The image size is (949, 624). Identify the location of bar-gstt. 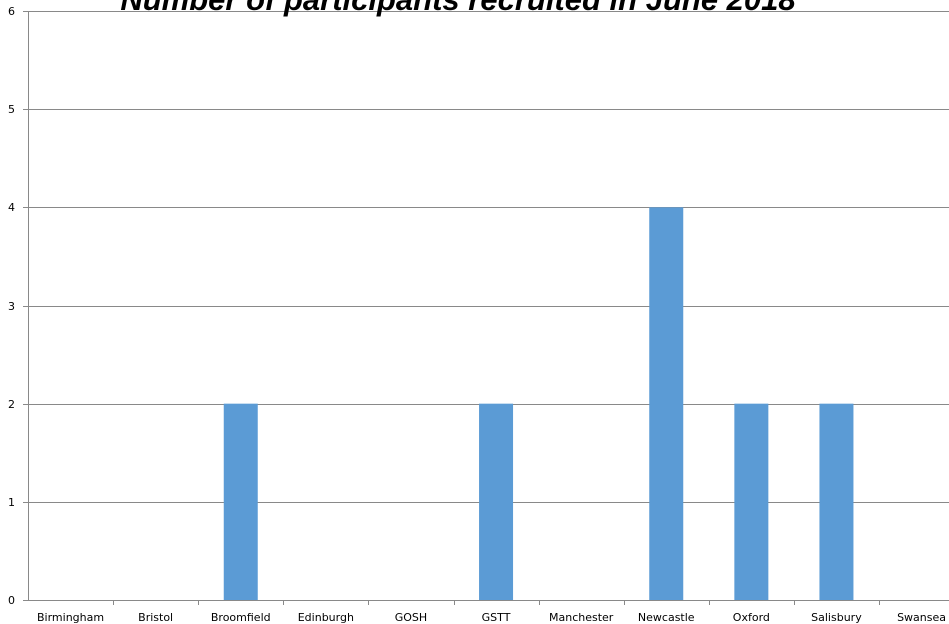
(496, 501).